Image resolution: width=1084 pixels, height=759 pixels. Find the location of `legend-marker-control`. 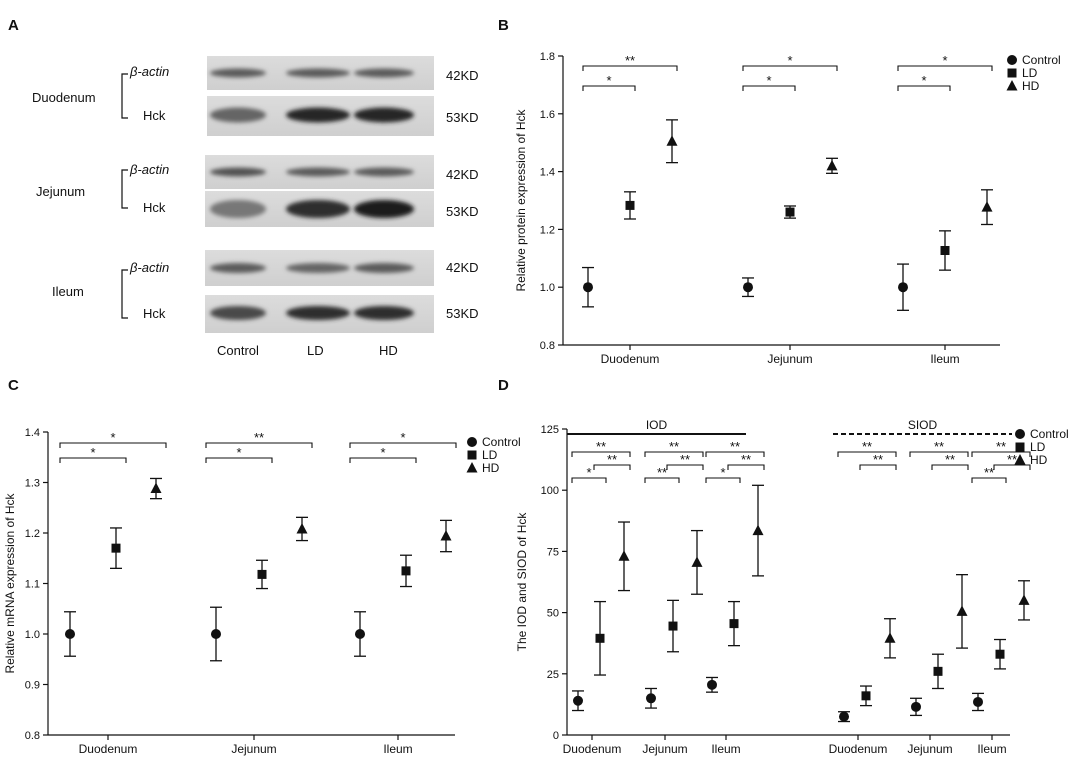

legend-marker-control is located at coordinates (472, 442).